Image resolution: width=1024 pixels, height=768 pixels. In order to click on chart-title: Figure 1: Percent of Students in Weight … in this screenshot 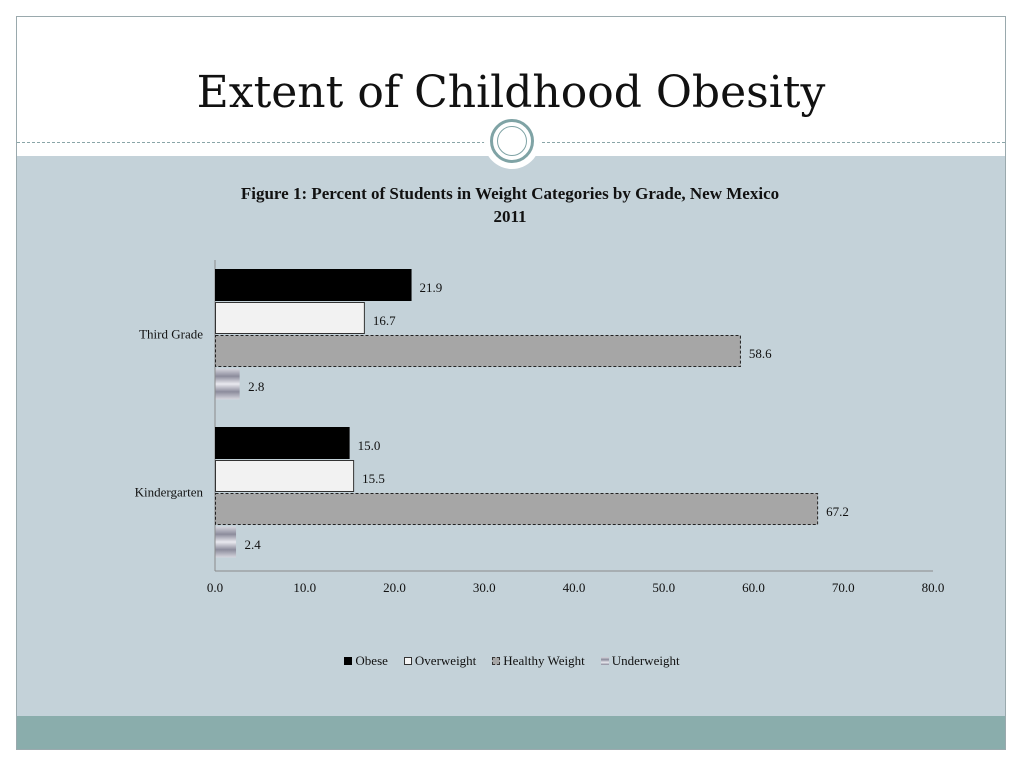, I will do `click(510, 205)`.